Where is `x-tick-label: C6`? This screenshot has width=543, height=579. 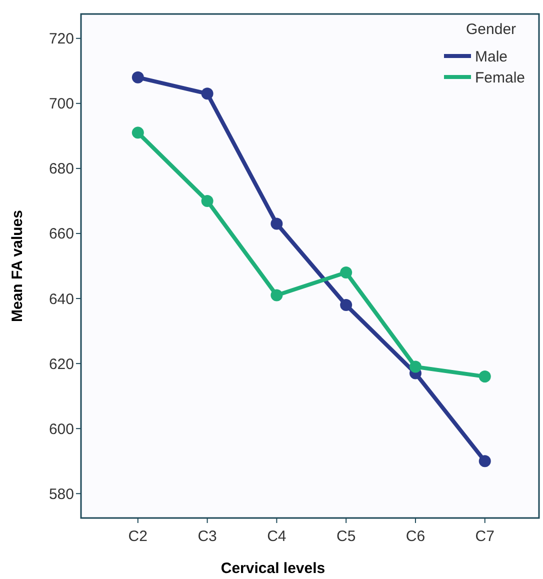
x-tick-label: C6 is located at coordinates (416, 536).